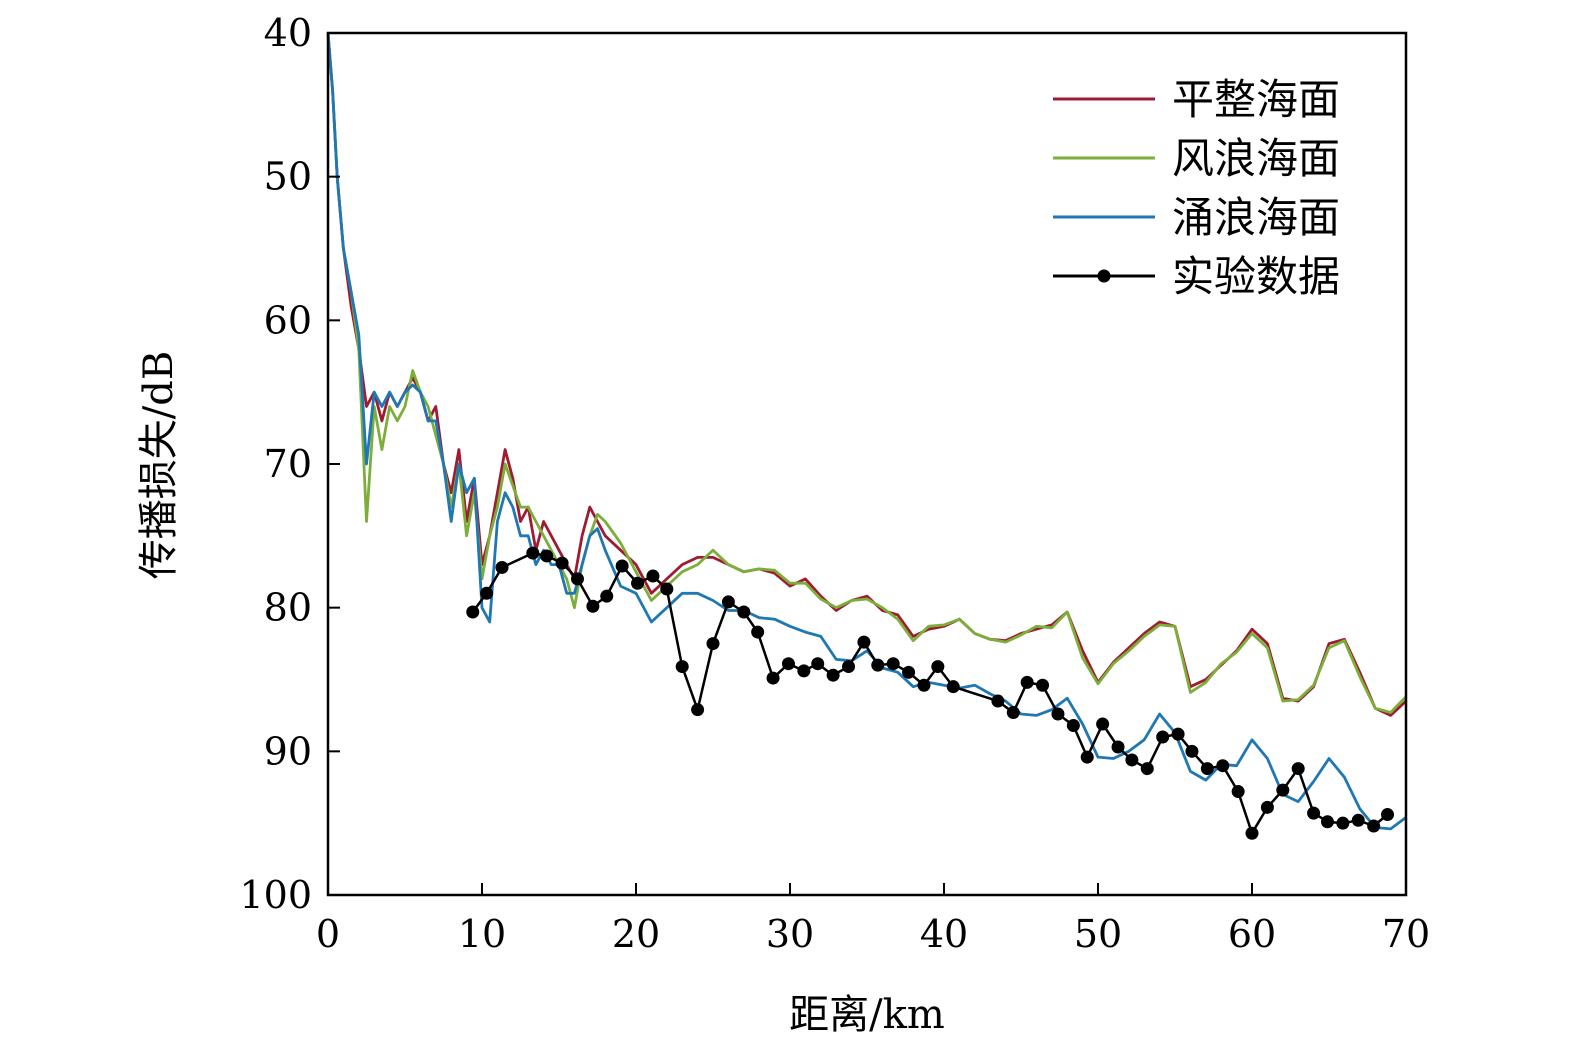 The width and height of the screenshot is (1575, 1053). I want to click on y-tick-label: 60, so click(288, 320).